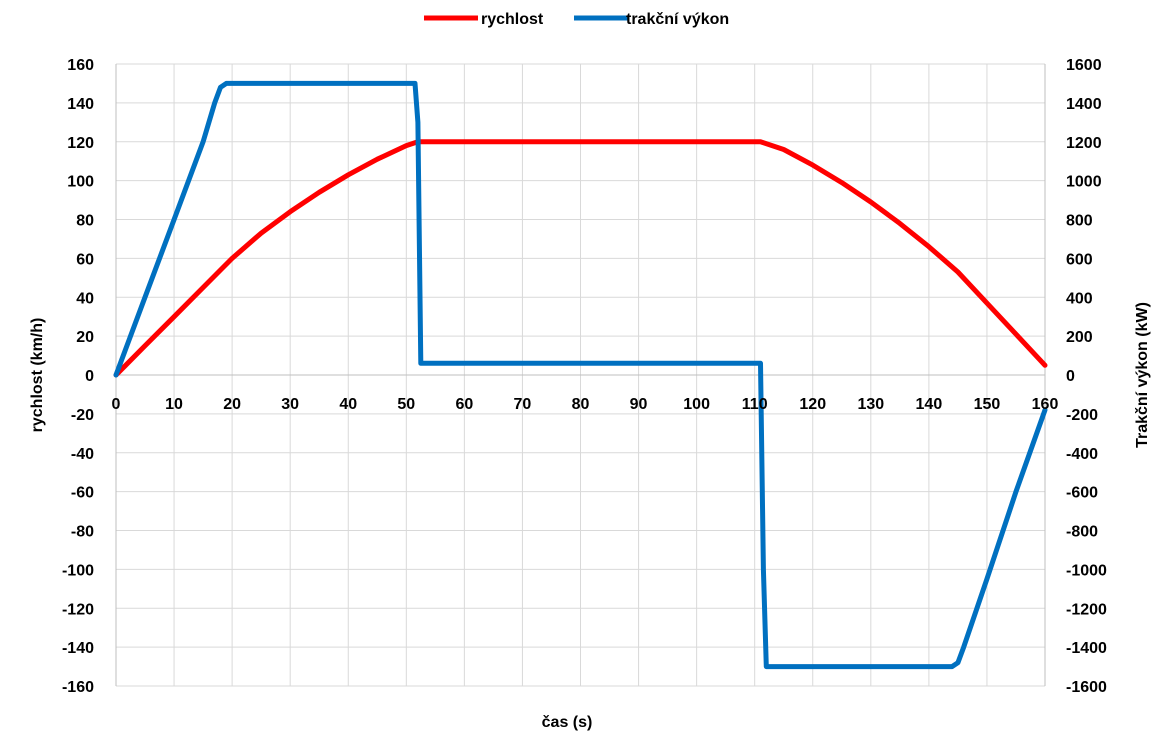  What do you see at coordinates (89, 376) in the screenshot?
I see `y-tick-label: 0` at bounding box center [89, 376].